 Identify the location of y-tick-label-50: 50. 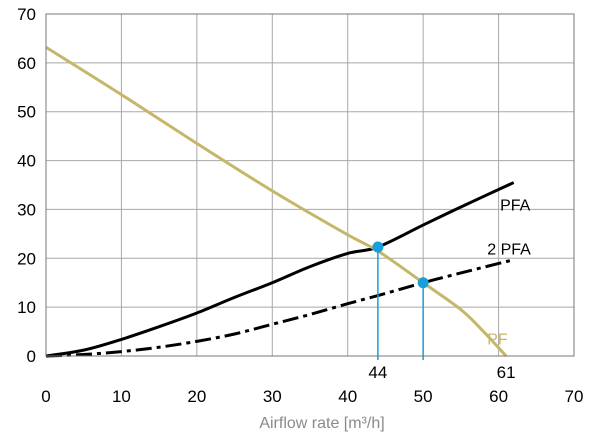
(26, 112).